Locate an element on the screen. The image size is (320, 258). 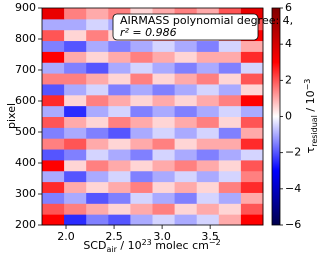
colorbar-tick-label: −6 is located at coordinates (293, 224).